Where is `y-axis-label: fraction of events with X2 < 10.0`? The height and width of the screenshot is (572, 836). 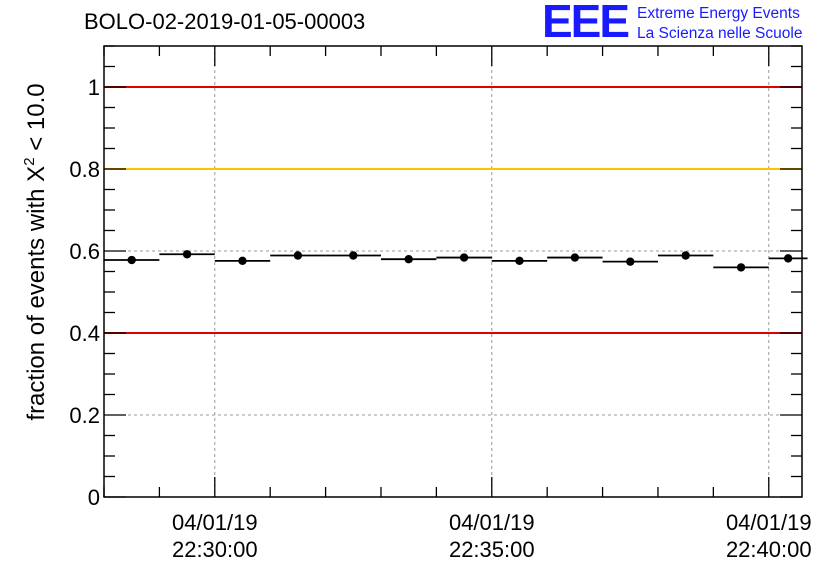 y-axis-label: fraction of events with X2 < 10.0 is located at coordinates (36, 251).